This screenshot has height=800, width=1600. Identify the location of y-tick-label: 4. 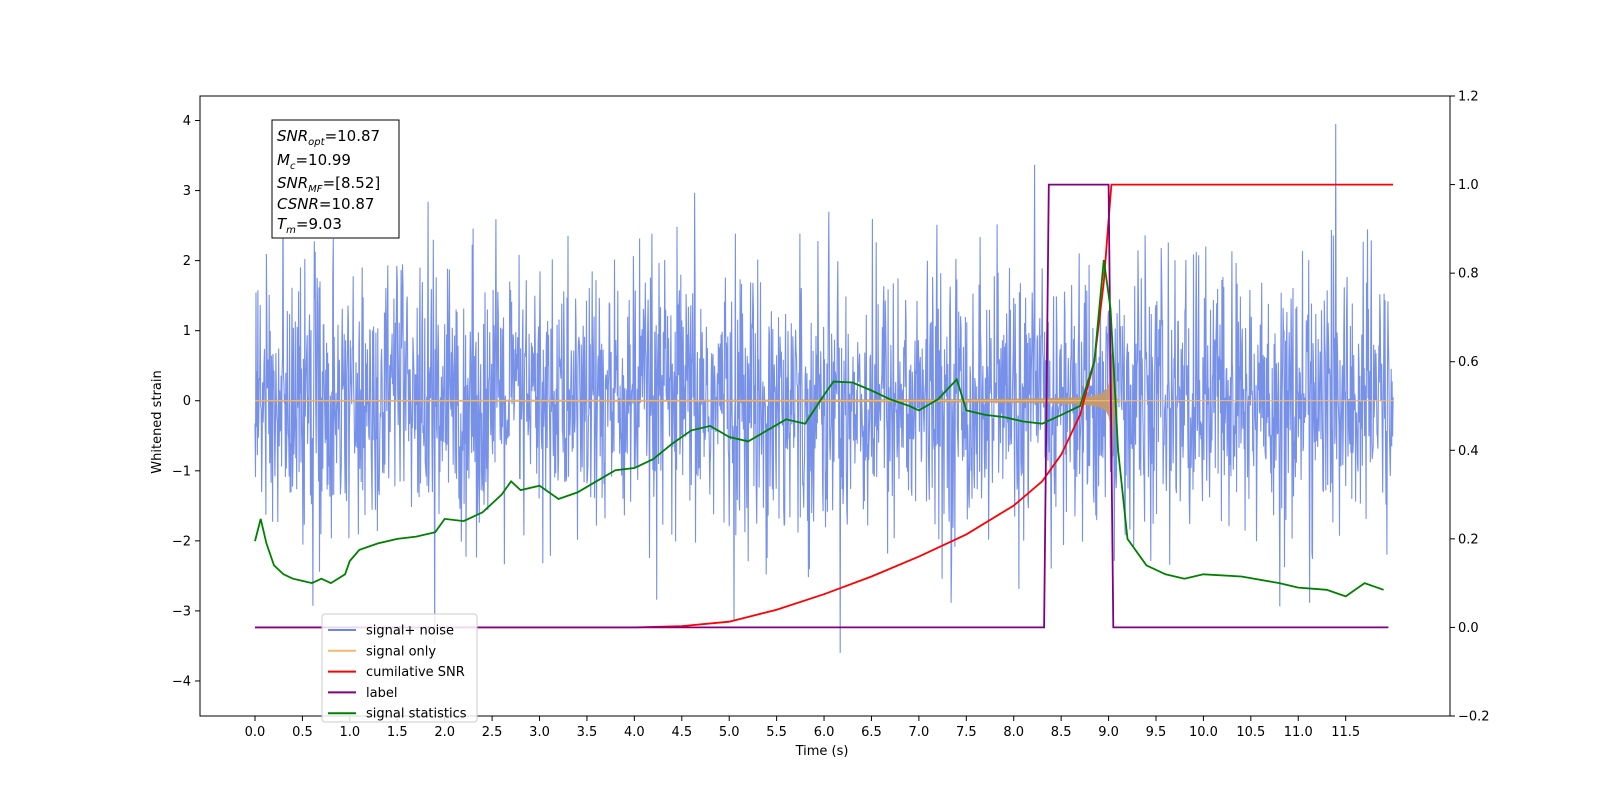
(187, 121).